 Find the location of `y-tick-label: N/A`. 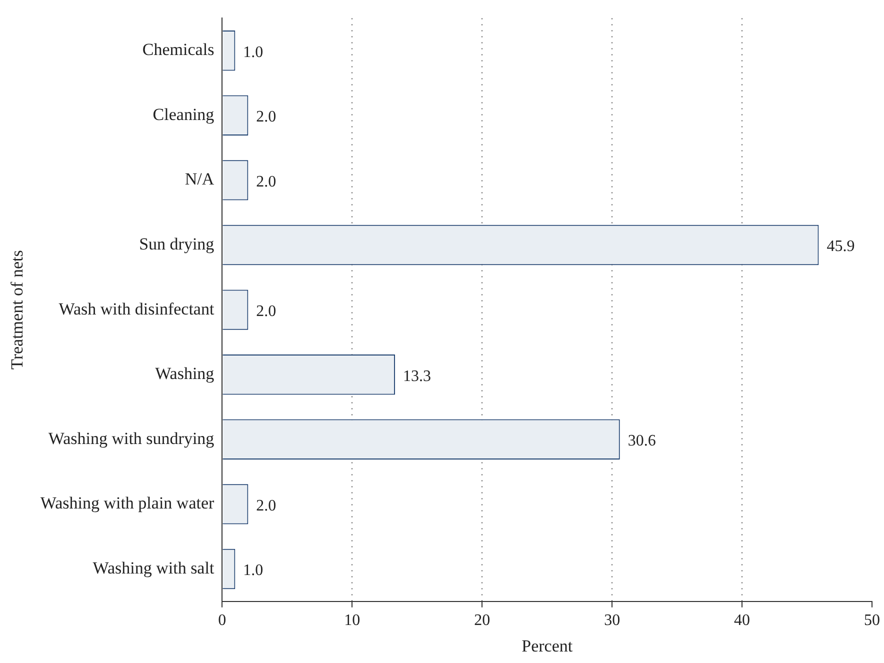

y-tick-label: N/A is located at coordinates (199, 179).